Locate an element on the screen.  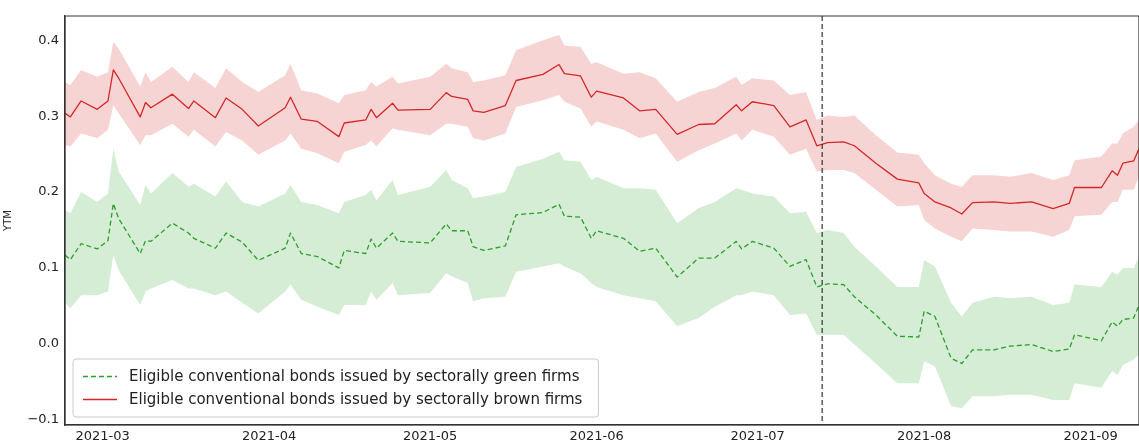
x-tick-label: 2021-03 is located at coordinates (102, 436).